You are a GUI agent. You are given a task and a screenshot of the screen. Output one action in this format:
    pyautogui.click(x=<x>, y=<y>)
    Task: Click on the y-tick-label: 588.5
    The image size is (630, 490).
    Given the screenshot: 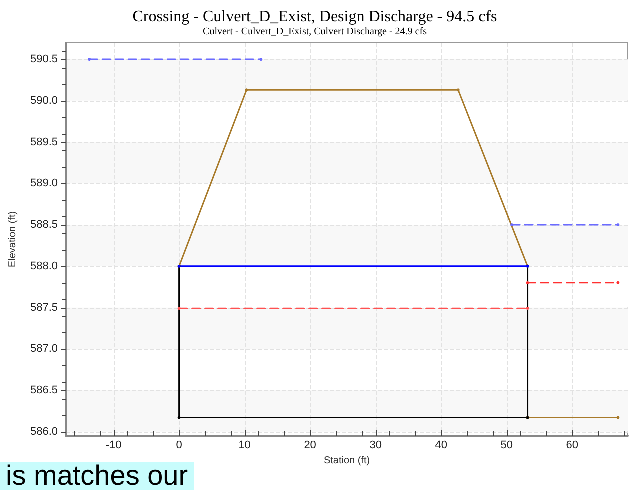 What is the action you would take?
    pyautogui.click(x=44, y=225)
    